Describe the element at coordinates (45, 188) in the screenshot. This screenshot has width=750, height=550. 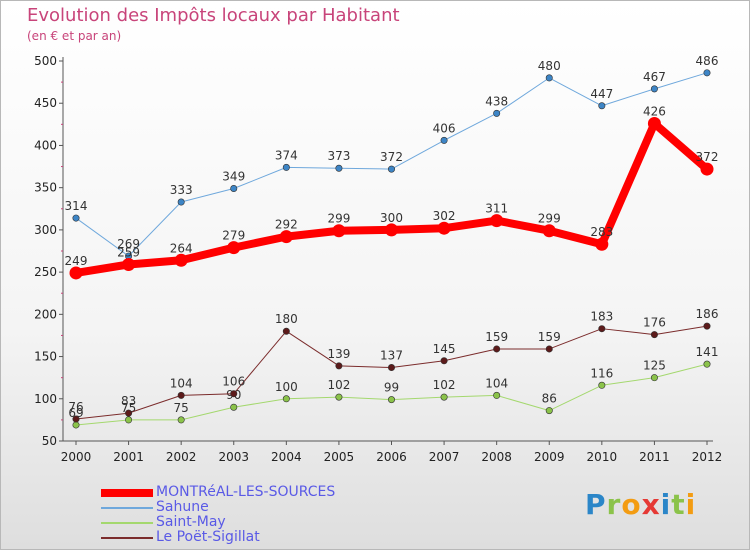
I see `y-tick-label: 350` at that location.